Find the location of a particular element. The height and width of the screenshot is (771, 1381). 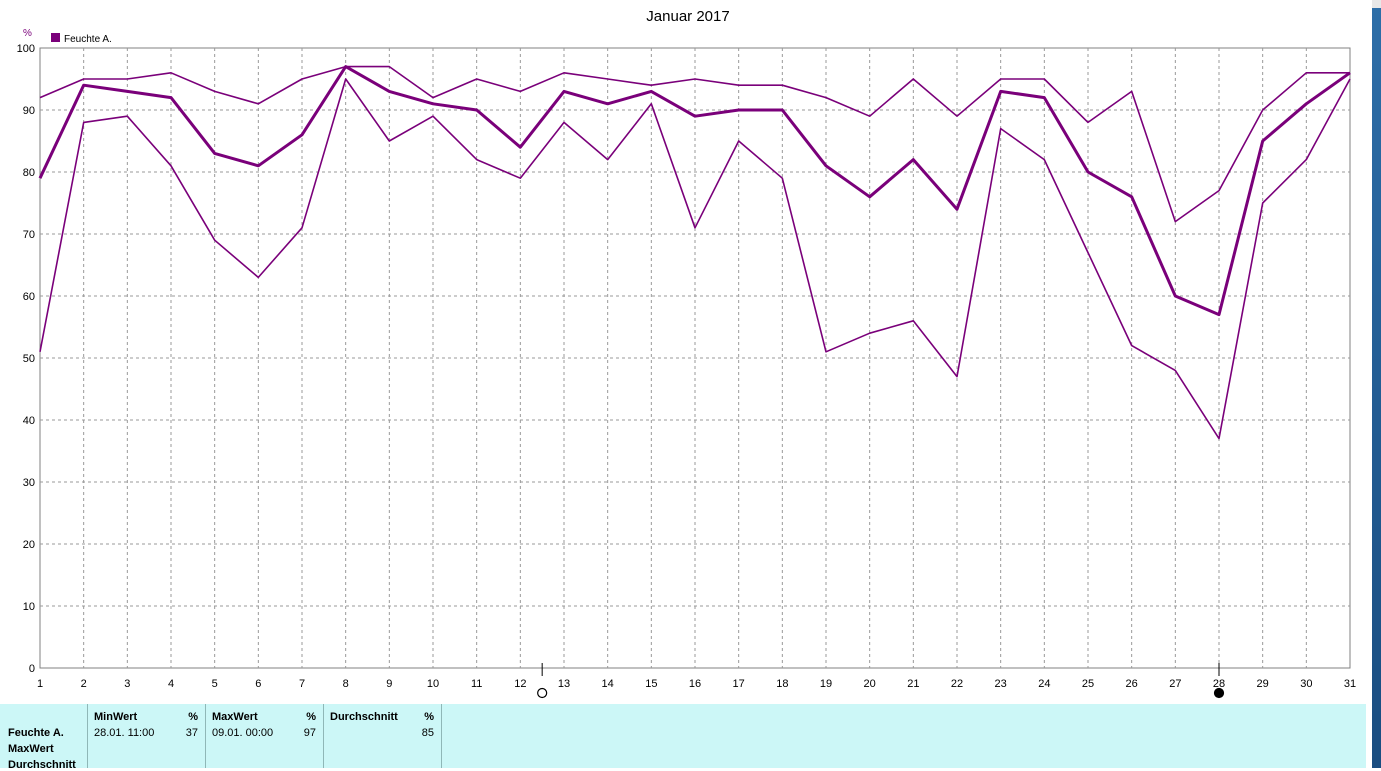

x-tick-label: 7 is located at coordinates (302, 684).